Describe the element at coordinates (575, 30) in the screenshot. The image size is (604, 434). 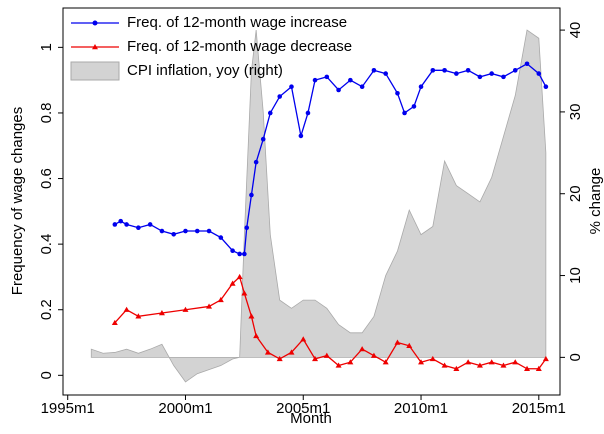
I see `y2-tick-label: 40` at that location.